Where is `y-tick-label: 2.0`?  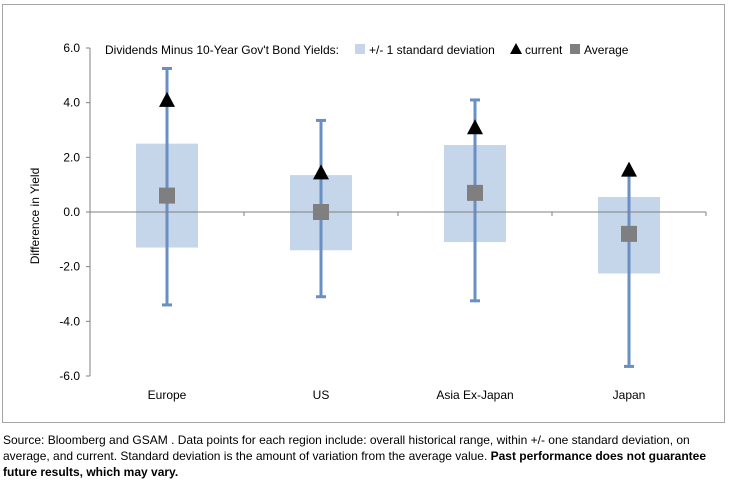 y-tick-label: 2.0 is located at coordinates (71, 157).